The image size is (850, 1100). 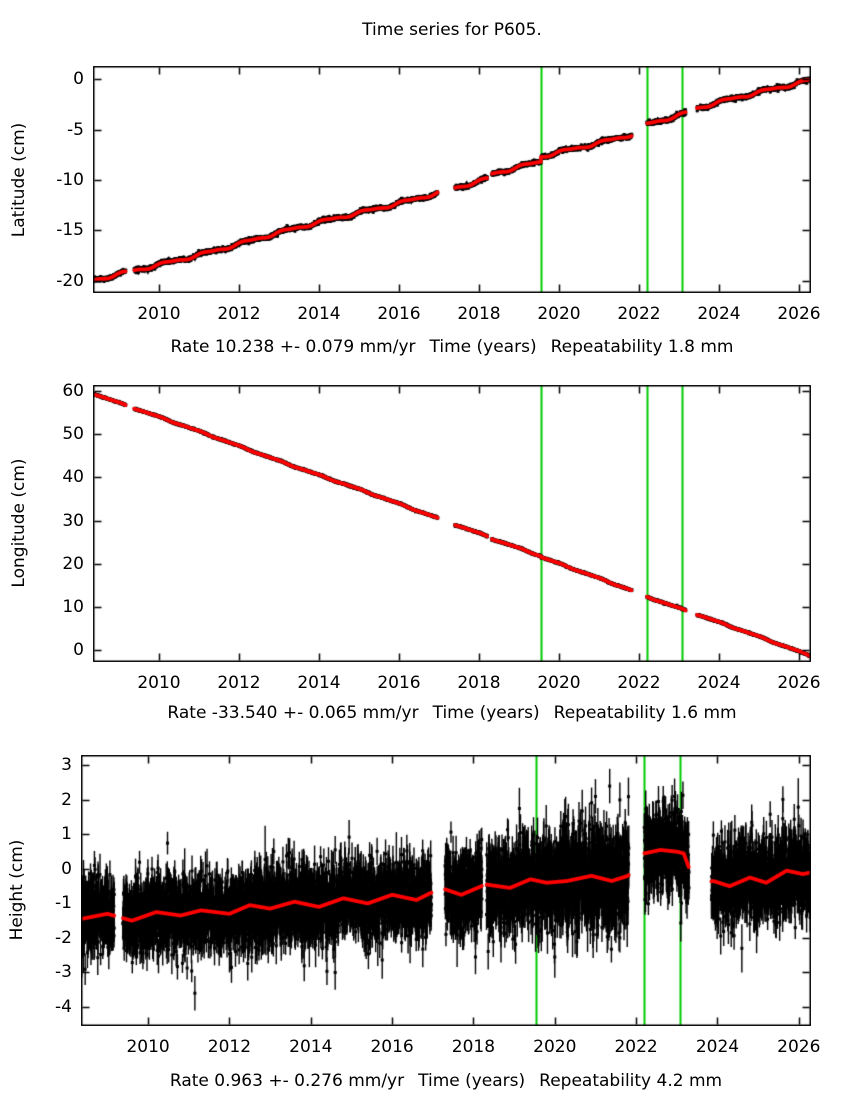 I want to click on longitude-ytick-10: 10, so click(x=73, y=606).